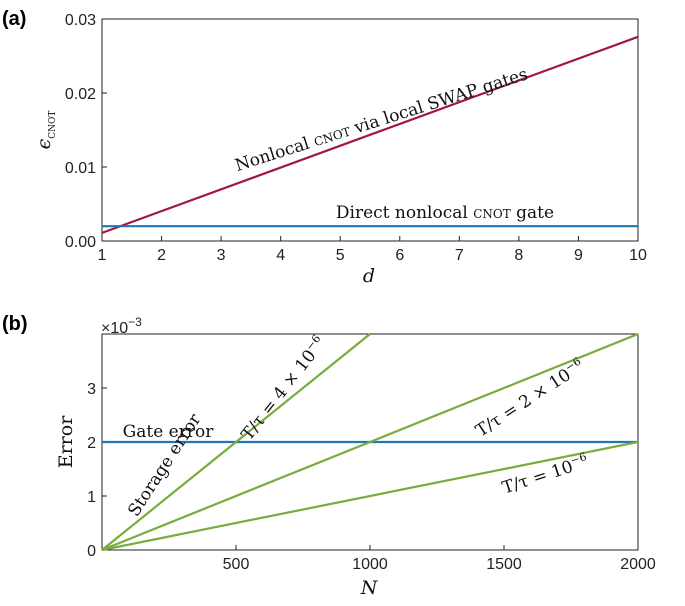 This screenshot has height=606, width=685. What do you see at coordinates (91, 389) in the screenshot?
I see `y-tick-label: 3` at bounding box center [91, 389].